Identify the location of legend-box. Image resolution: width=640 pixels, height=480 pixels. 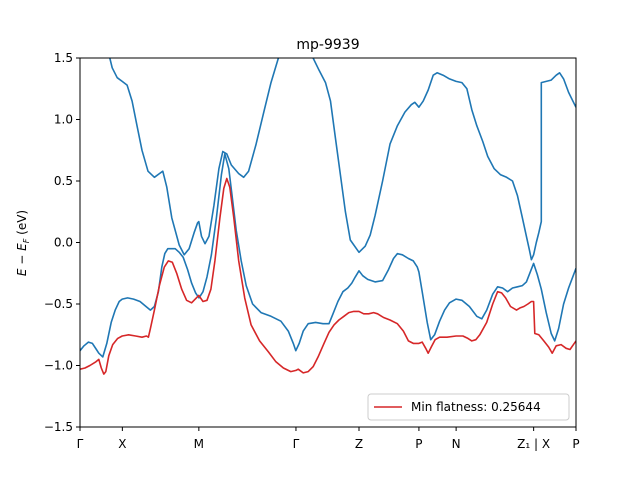
(468, 407).